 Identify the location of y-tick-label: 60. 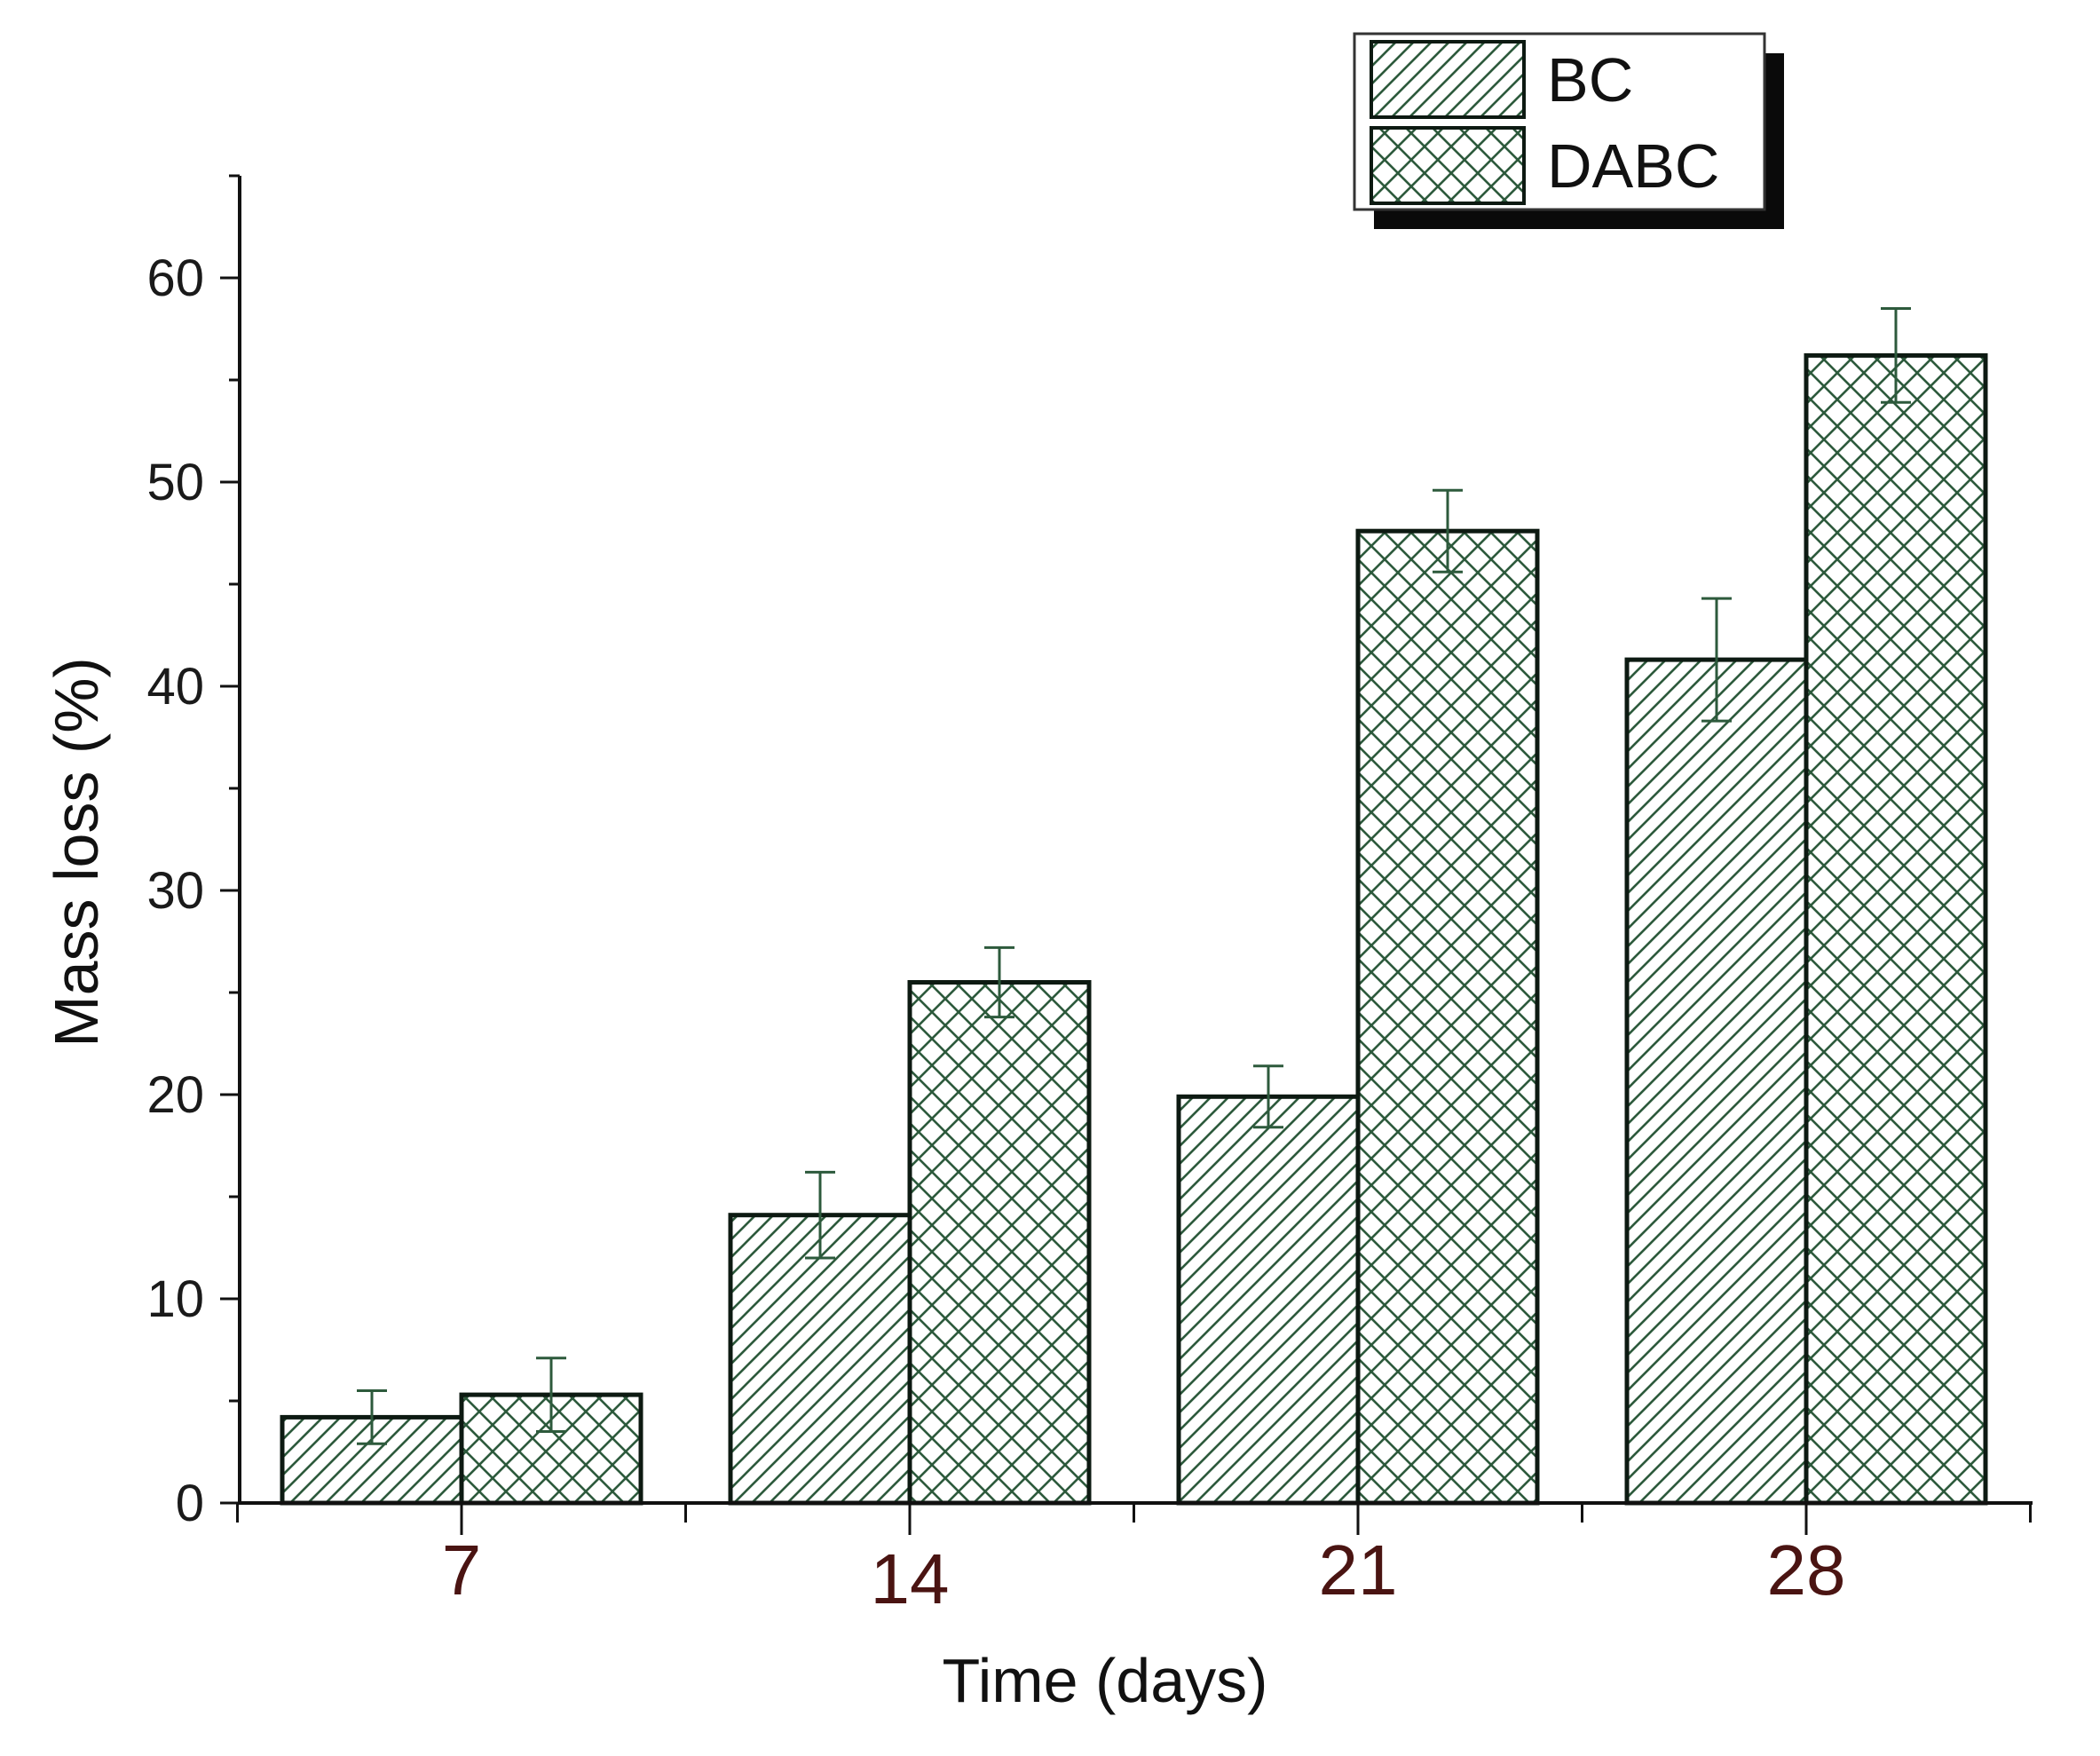
(175, 278).